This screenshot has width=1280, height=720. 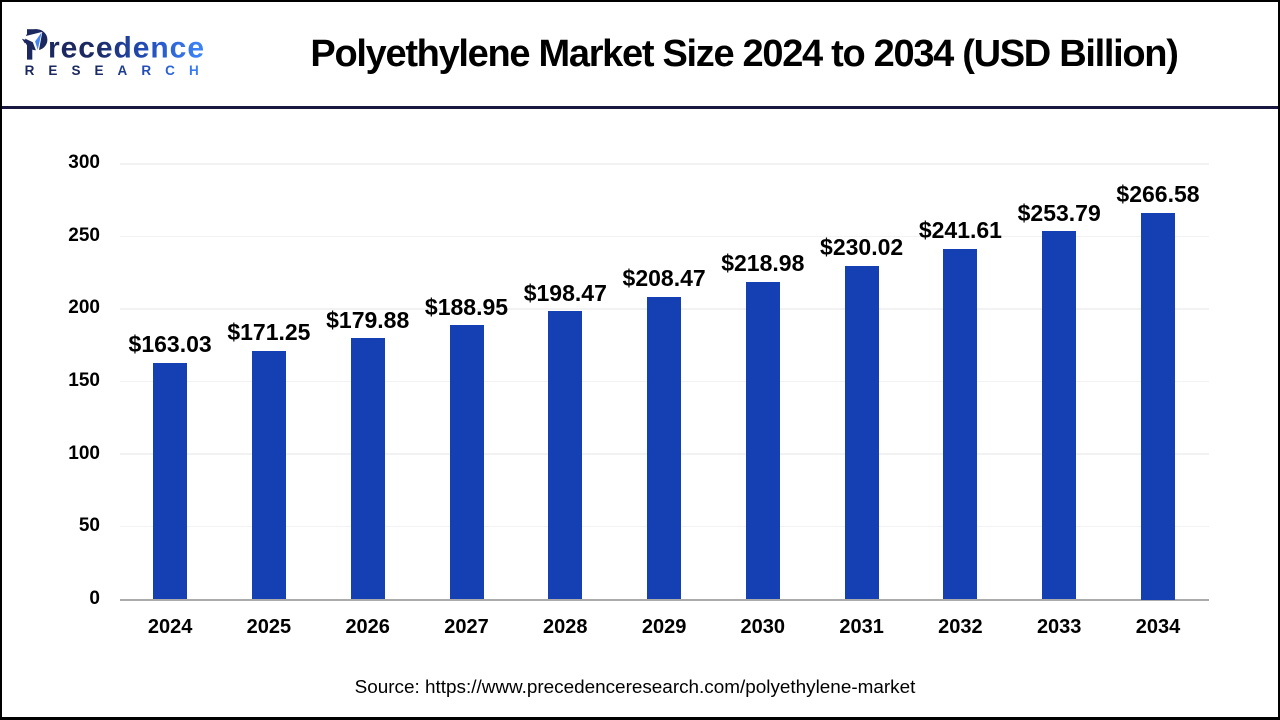 I want to click on svg-text: recedence, so click(x=126, y=48).